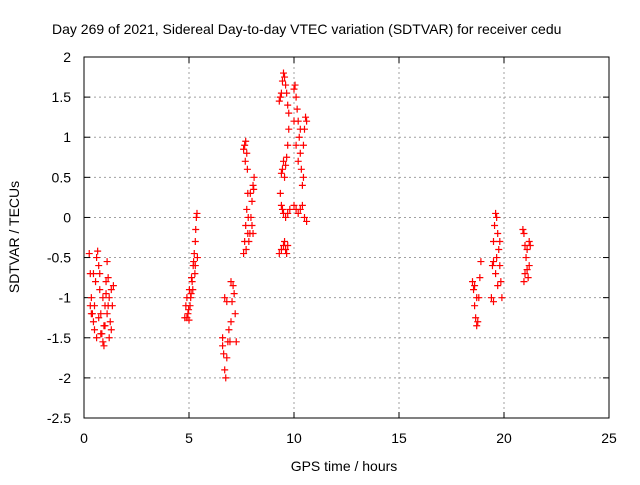  Describe the element at coordinates (59, 258) in the screenshot. I see `y-tick-label: -0.5` at that location.